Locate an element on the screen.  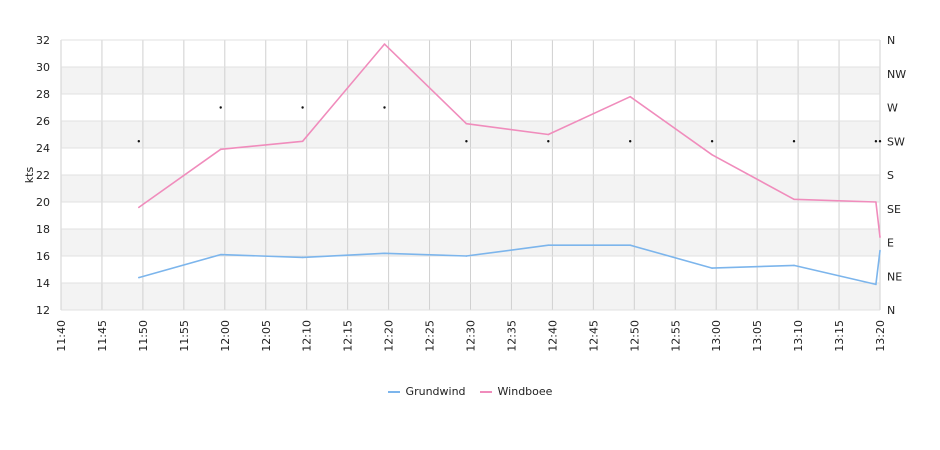
y-tick-label: 22 is located at coordinates (43, 175).